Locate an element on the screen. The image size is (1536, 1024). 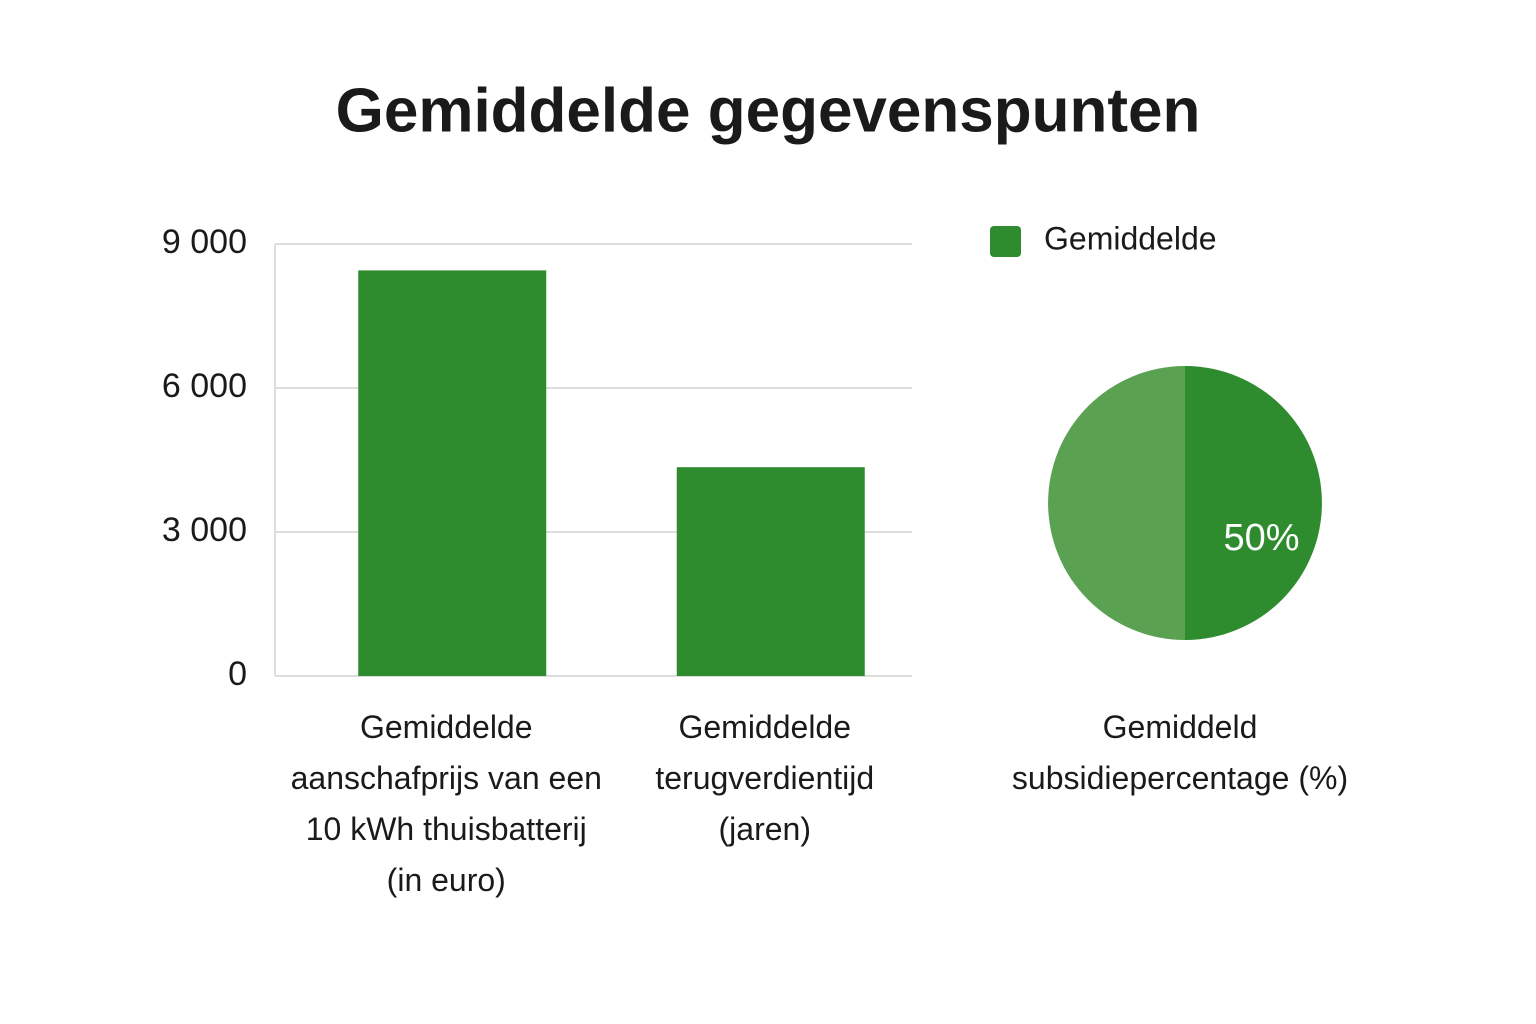
y-tick-label: 0 is located at coordinates (237, 674).